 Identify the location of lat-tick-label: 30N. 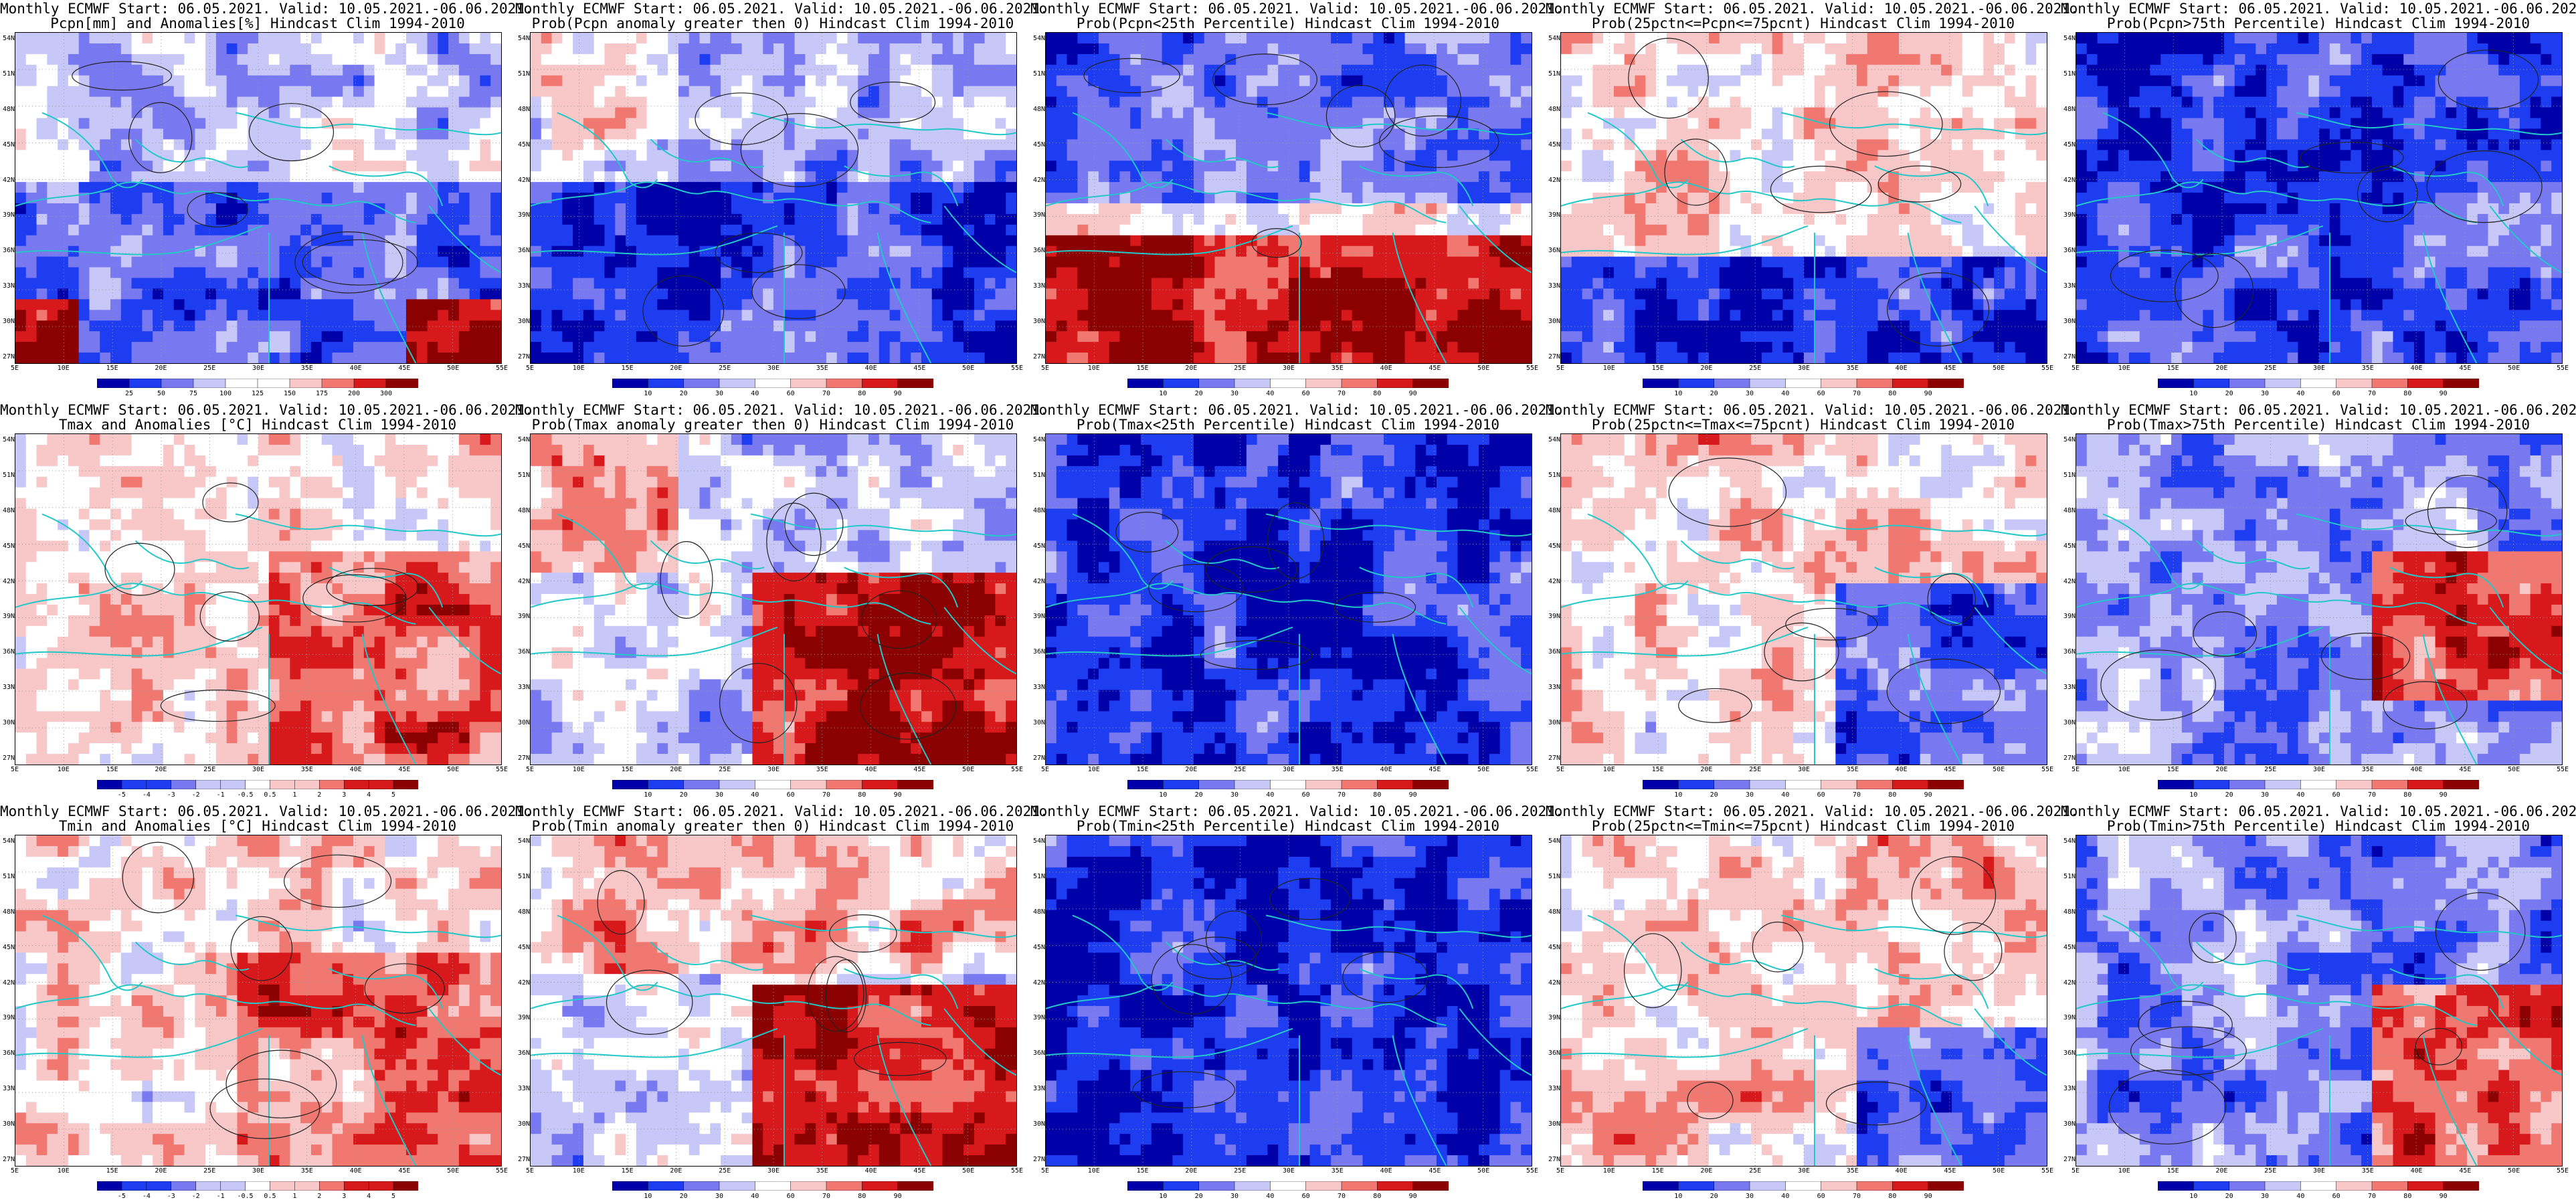
(7, 321).